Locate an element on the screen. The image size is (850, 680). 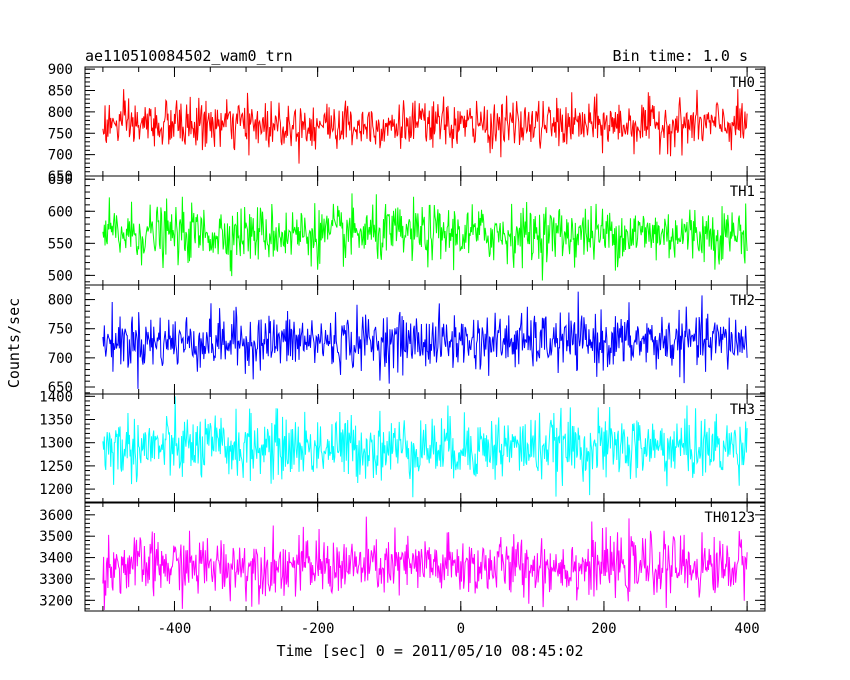
chart-title: ae110510084502_wam0_trn is located at coordinates (189, 56).